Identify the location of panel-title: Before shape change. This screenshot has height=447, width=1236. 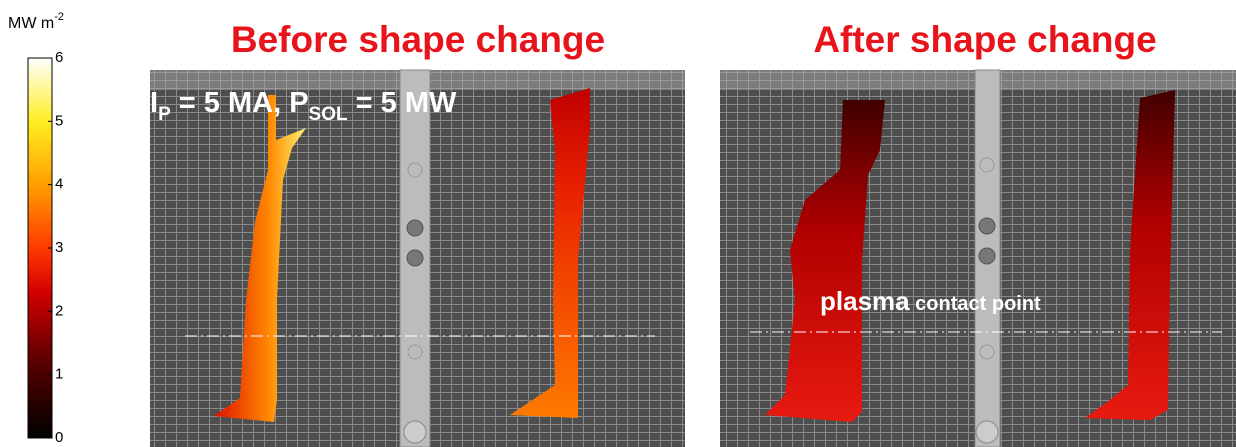
(418, 39).